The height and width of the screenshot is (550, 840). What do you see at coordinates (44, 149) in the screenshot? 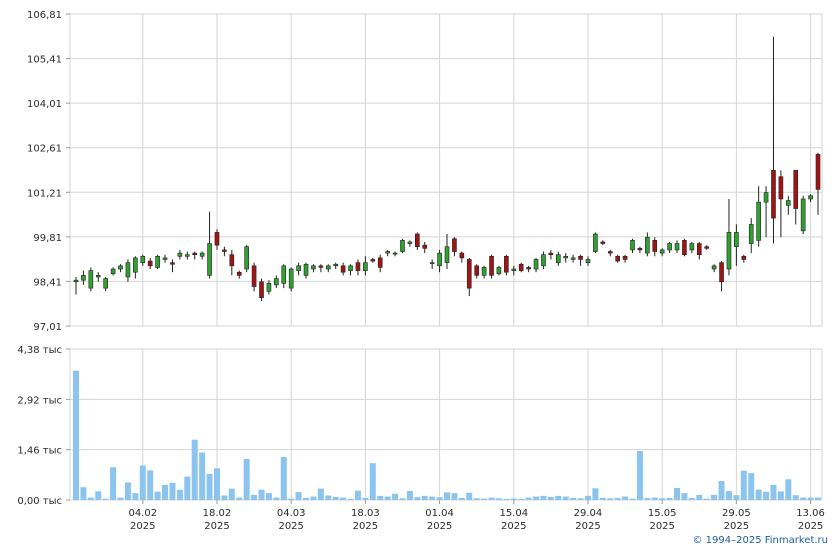
I see `price-tick-label: 102,61` at bounding box center [44, 149].